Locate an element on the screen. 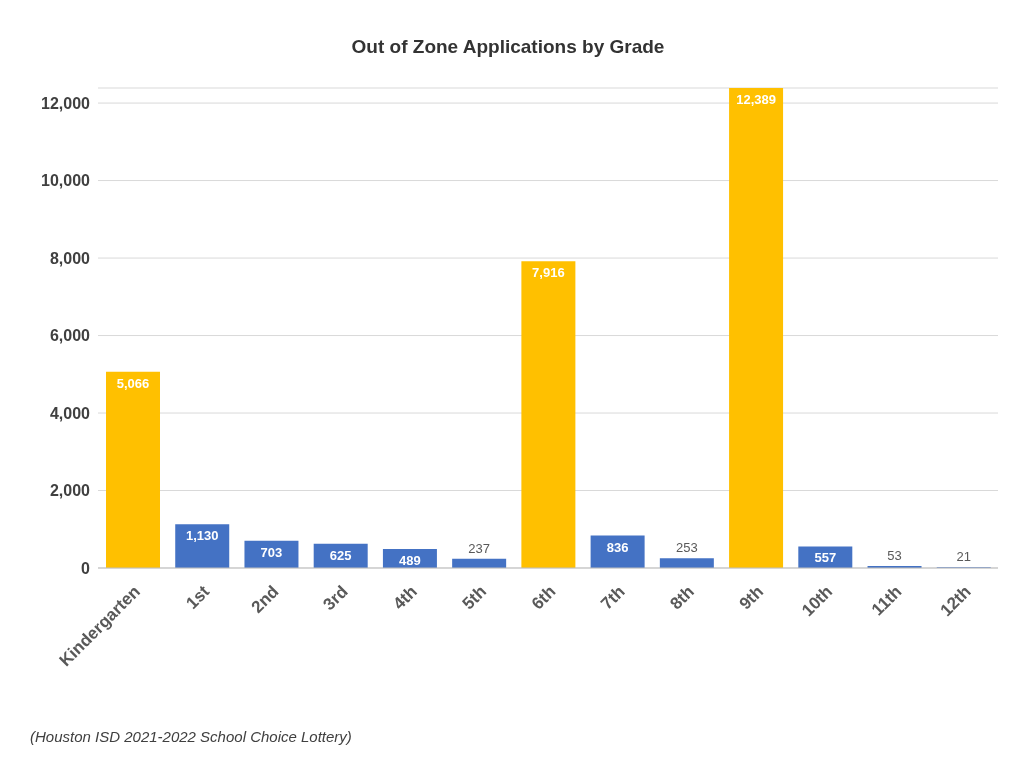  x-tick-label: 3rd is located at coordinates (335, 598).